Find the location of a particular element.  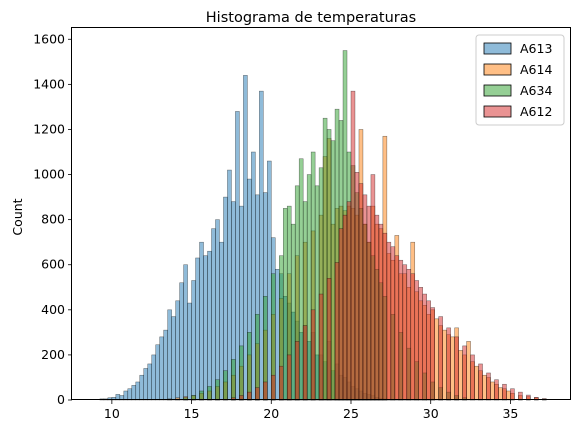

y-axis: 0 200 400 600 800 1000 1200 1400 1600 is located at coordinates (52, 219).